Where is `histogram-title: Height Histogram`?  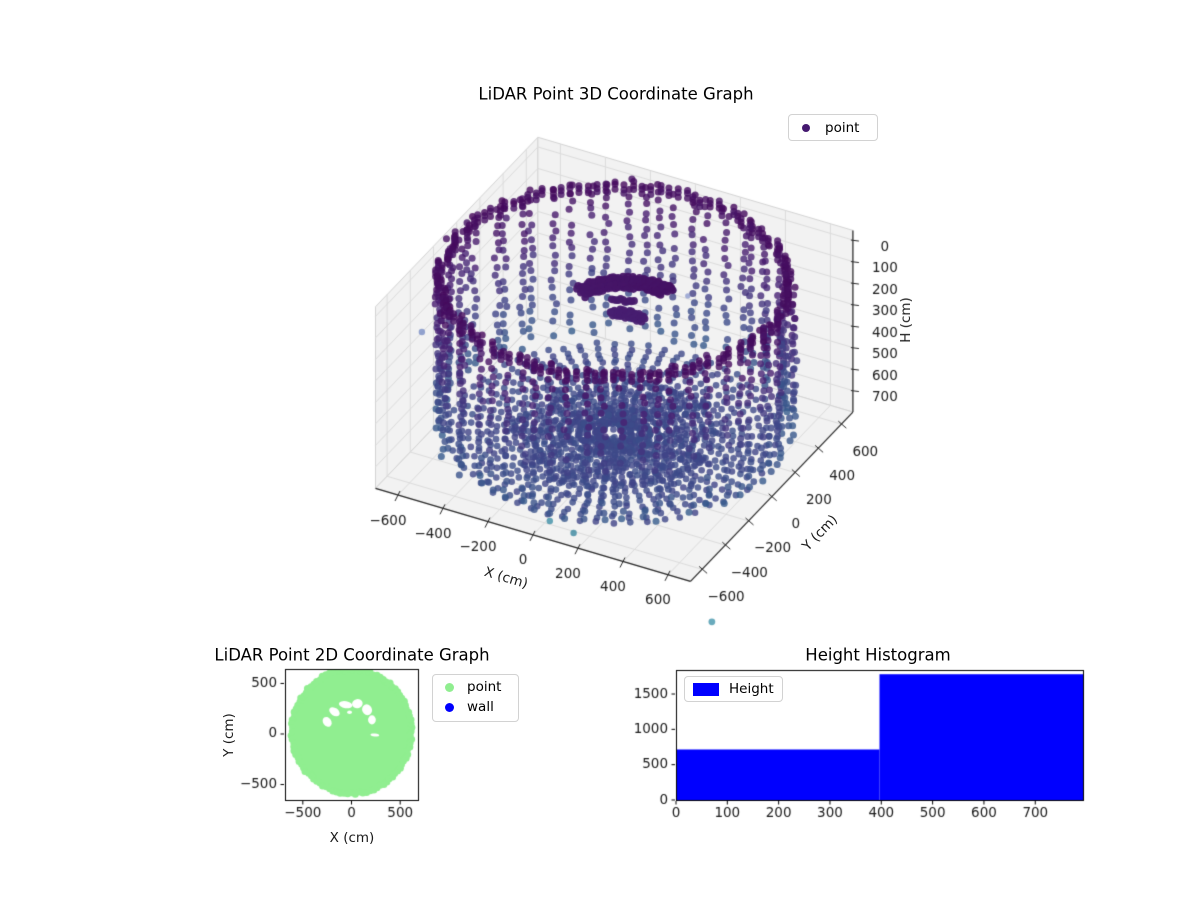 histogram-title: Height Histogram is located at coordinates (878, 655).